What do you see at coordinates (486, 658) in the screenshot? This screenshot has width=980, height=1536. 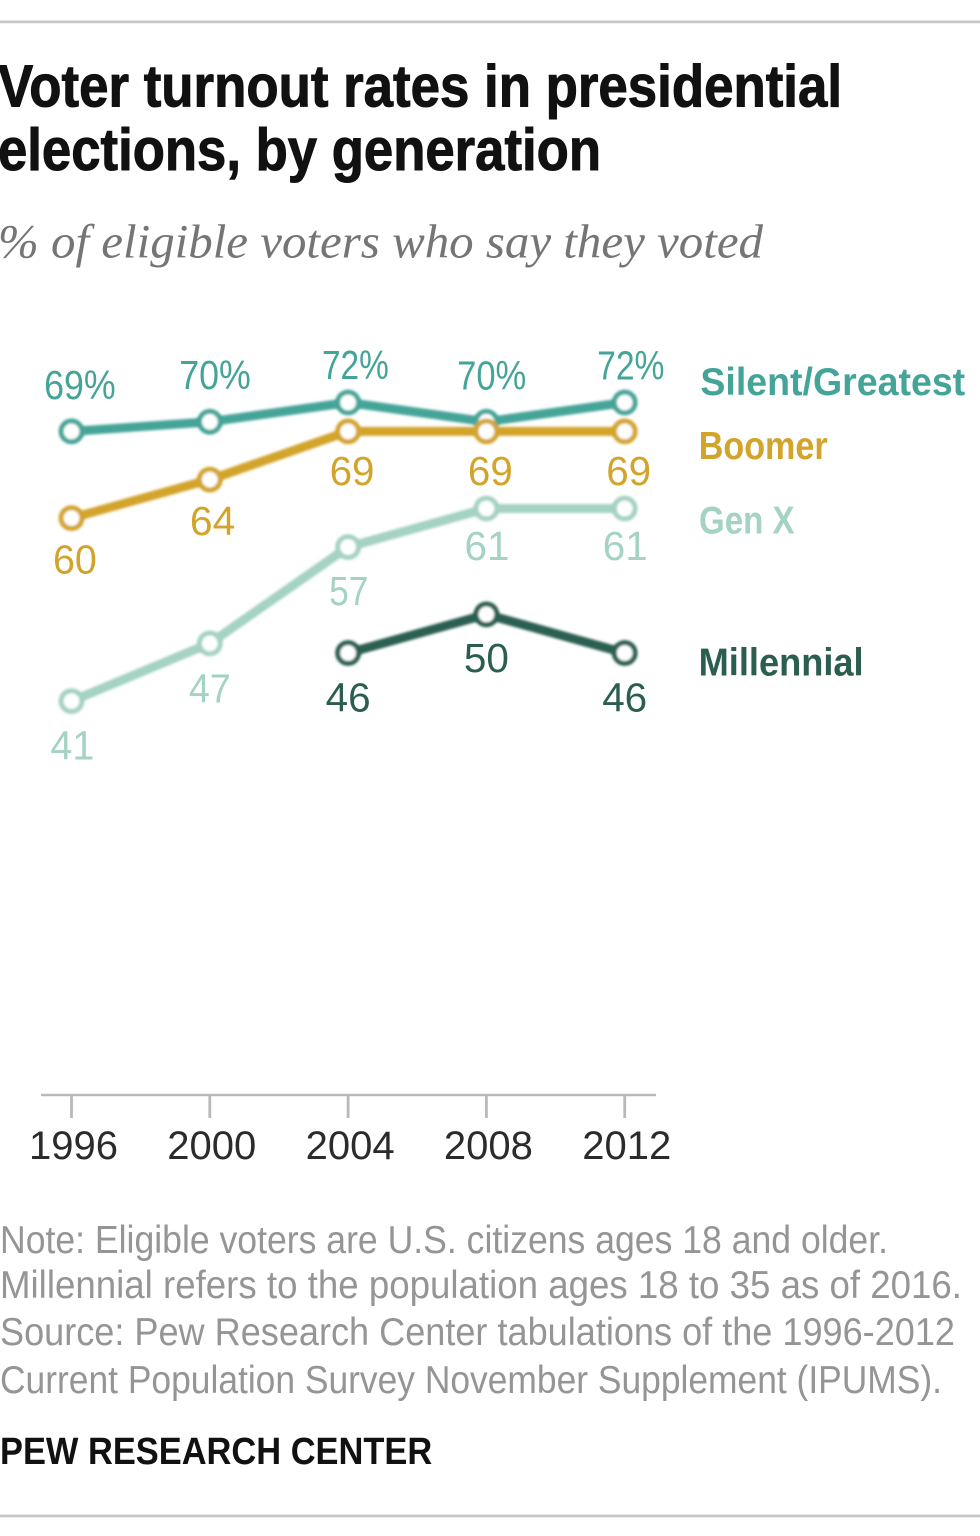 I see `svg-text: 50` at bounding box center [486, 658].